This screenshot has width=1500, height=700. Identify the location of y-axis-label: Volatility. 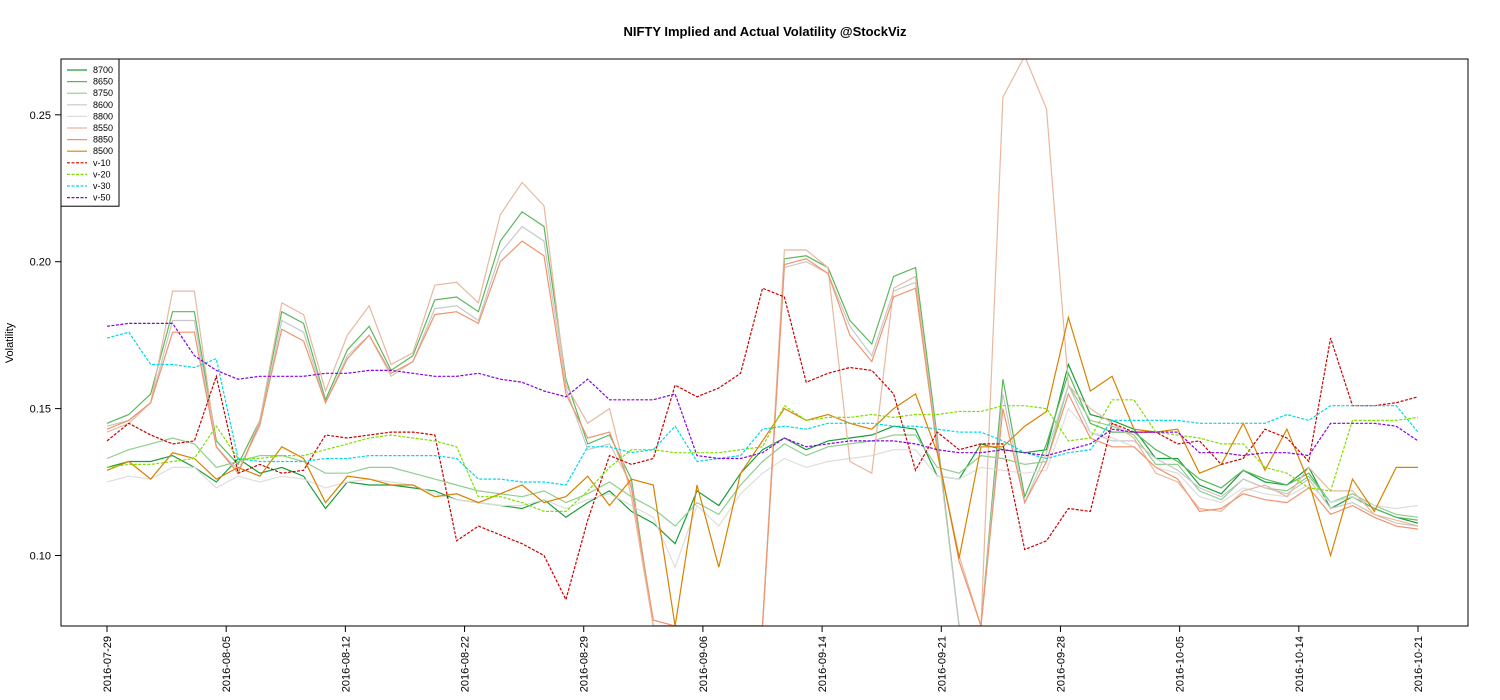
(10, 342).